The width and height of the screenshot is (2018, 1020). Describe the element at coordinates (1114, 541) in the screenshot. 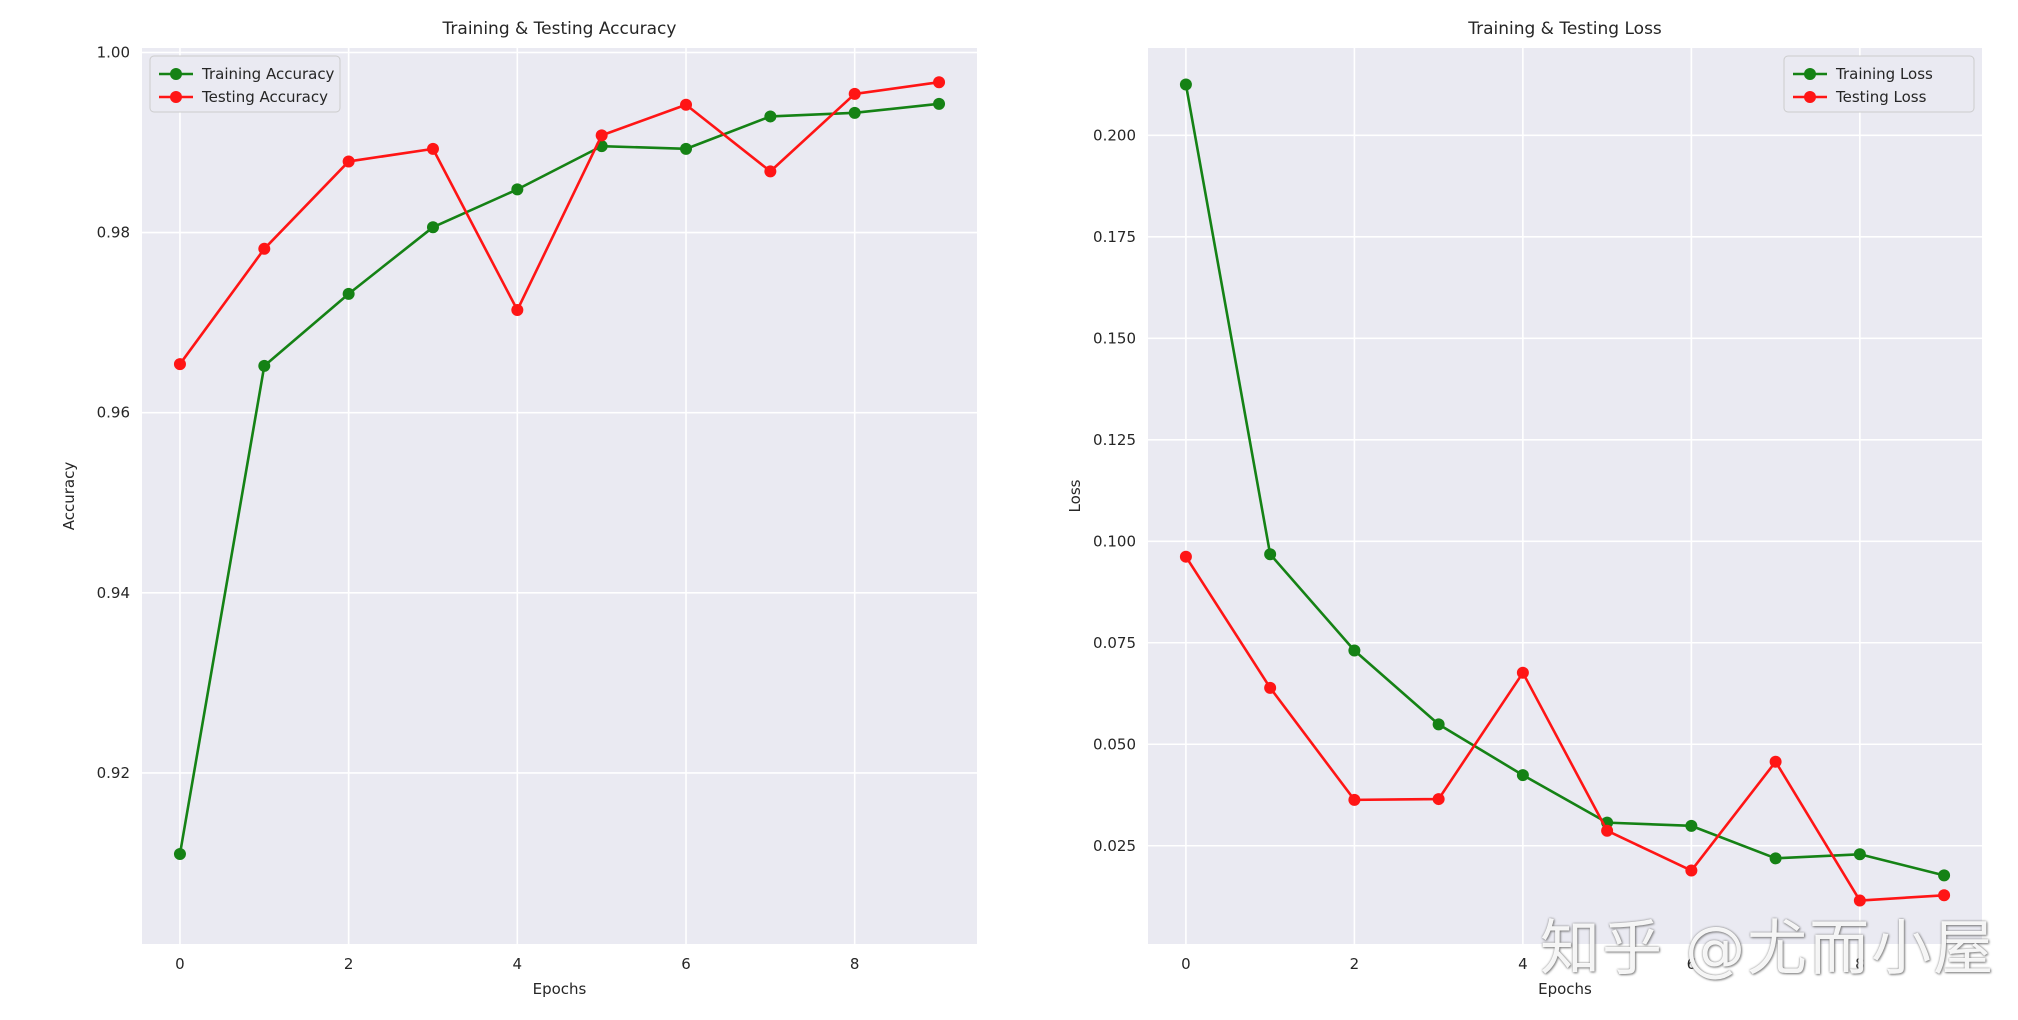

I see `y-tick-label: 0.100` at that location.